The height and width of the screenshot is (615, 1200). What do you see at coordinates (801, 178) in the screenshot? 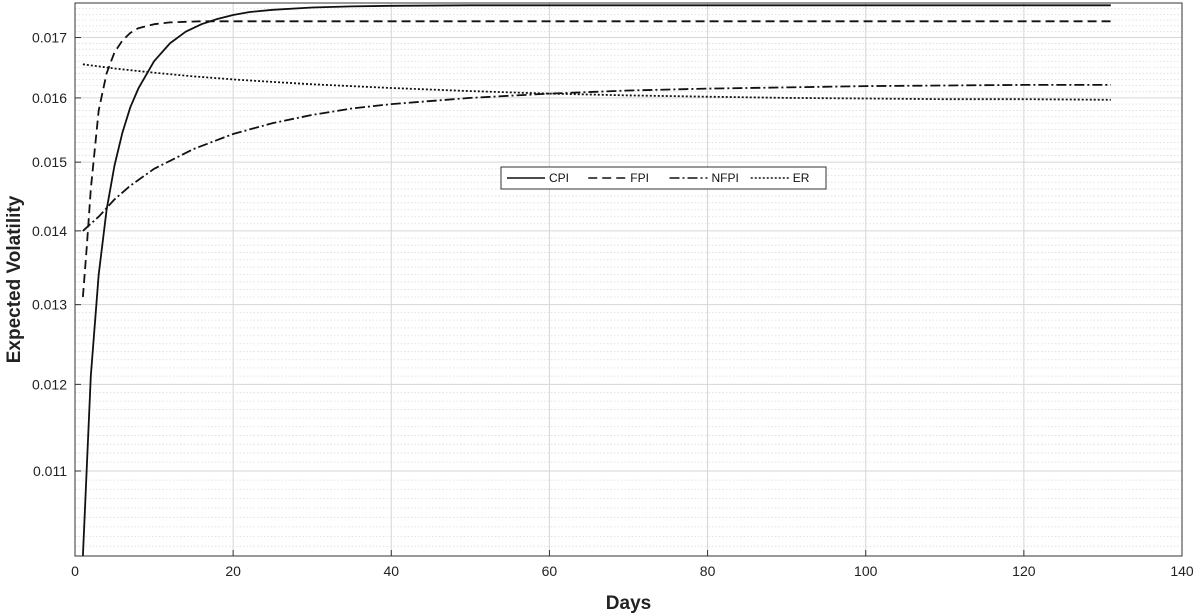
I see `legend-label-er: ER` at bounding box center [801, 178].